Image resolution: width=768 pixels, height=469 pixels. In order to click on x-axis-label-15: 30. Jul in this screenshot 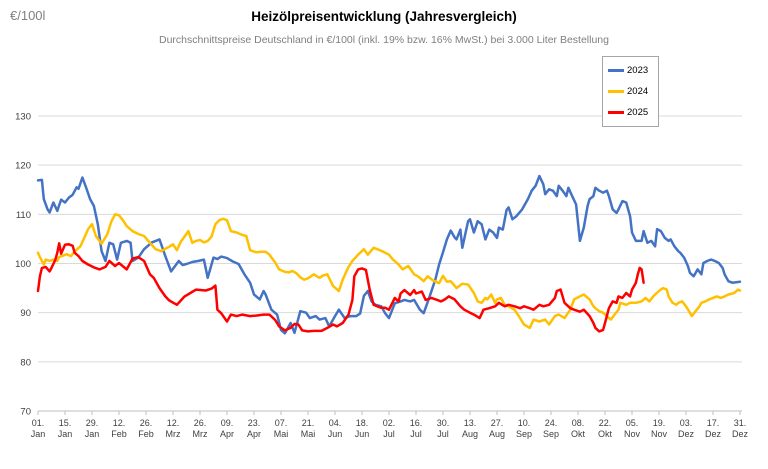, I will do `click(443, 428)`.